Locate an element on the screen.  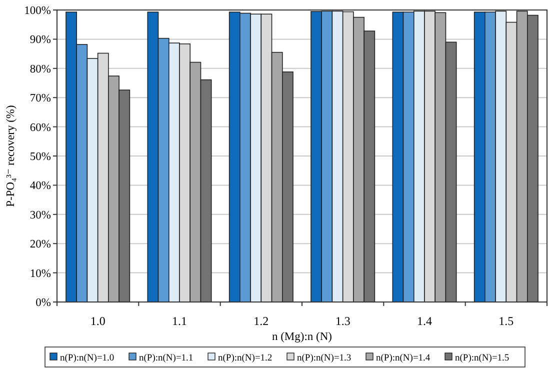
y-tick-label: 90% is located at coordinates (41, 40).